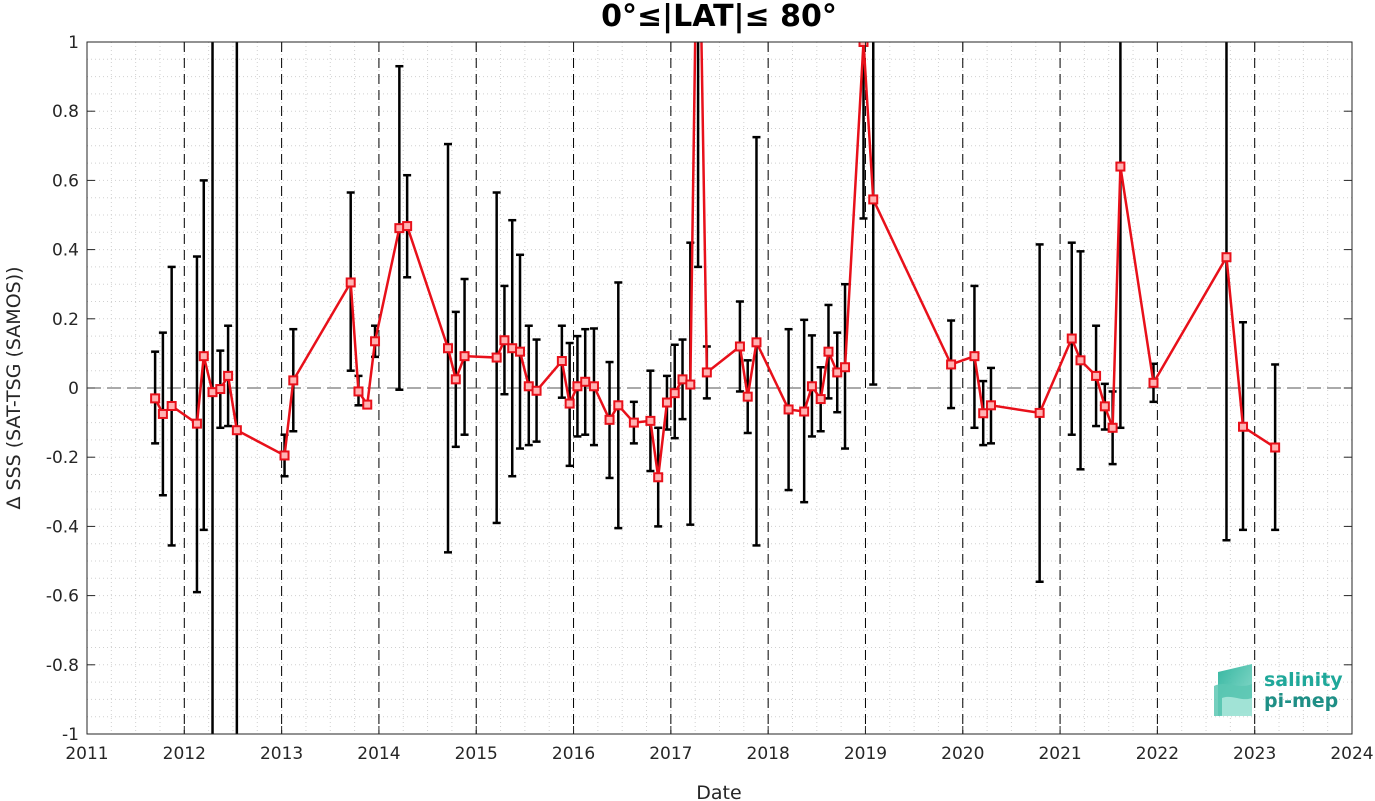 The image size is (1375, 801). What do you see at coordinates (1254, 754) in the screenshot?
I see `x-tick-label: 2023` at bounding box center [1254, 754].